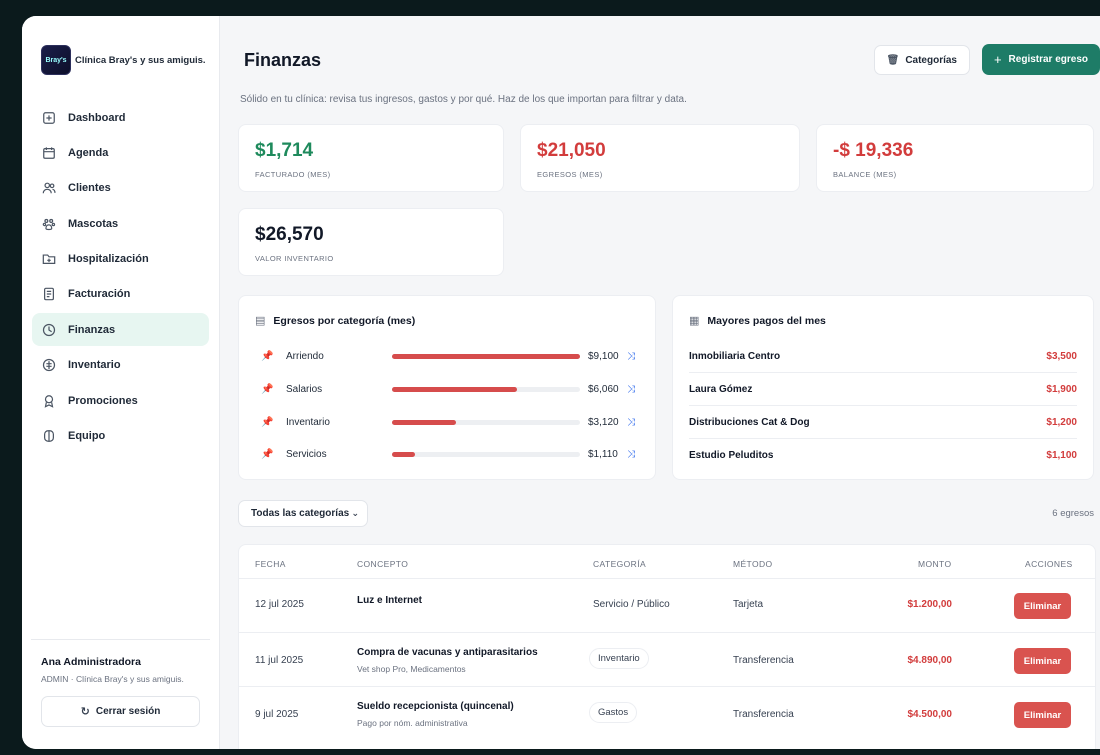 Image resolution: width=1100 pixels, height=755 pixels. What do you see at coordinates (92, 329) in the screenshot?
I see `sidebar-item-label: Finanzas` at bounding box center [92, 329].